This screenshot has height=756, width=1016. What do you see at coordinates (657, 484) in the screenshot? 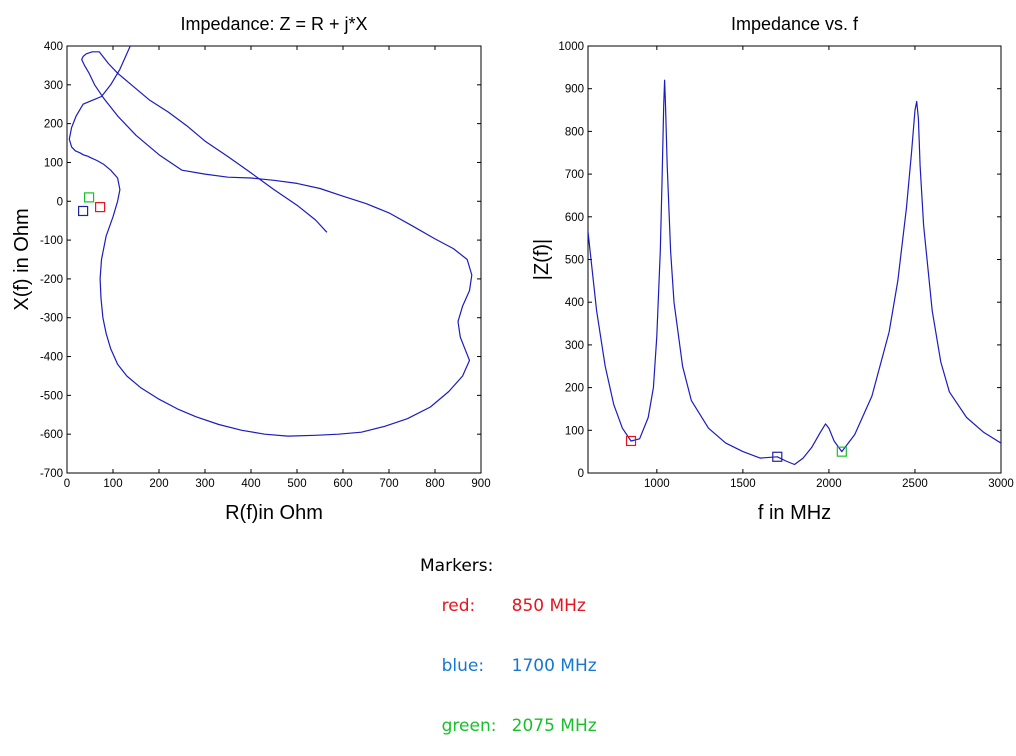
I see `fz-x-tick-label: 1000` at bounding box center [657, 484].